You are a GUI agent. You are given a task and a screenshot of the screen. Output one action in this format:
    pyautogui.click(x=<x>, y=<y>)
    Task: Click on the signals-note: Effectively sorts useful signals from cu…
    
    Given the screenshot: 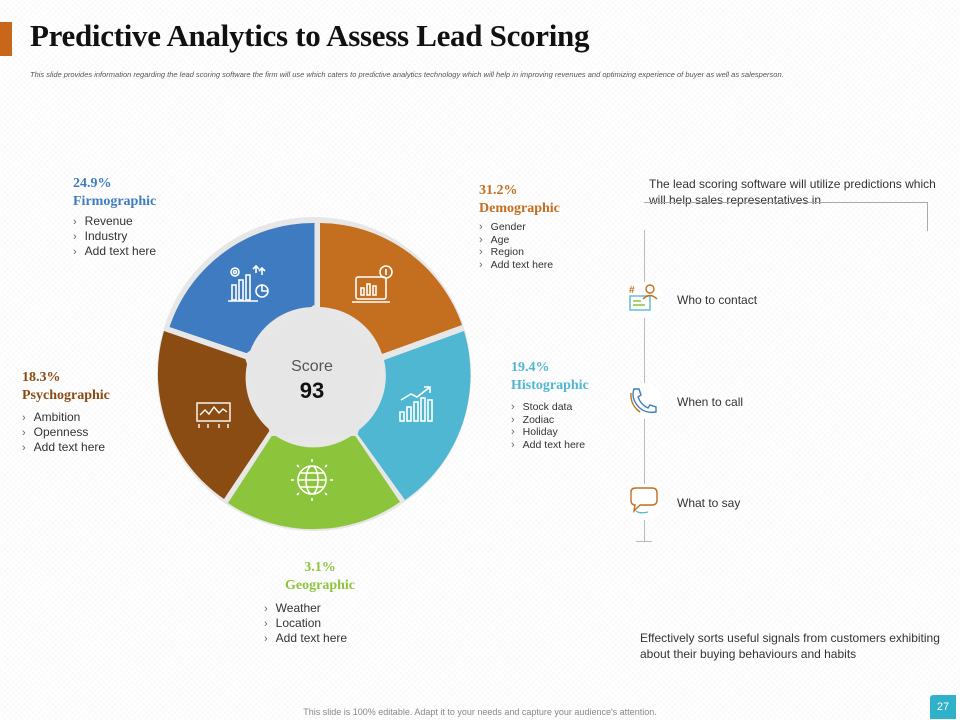 What is the action you would take?
    pyautogui.click(x=790, y=646)
    